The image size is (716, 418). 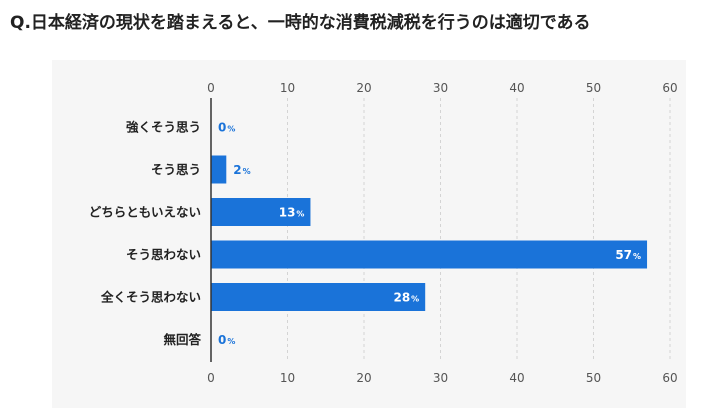 What do you see at coordinates (150, 297) in the screenshot?
I see `category-label: 全くそう思わない` at bounding box center [150, 297].